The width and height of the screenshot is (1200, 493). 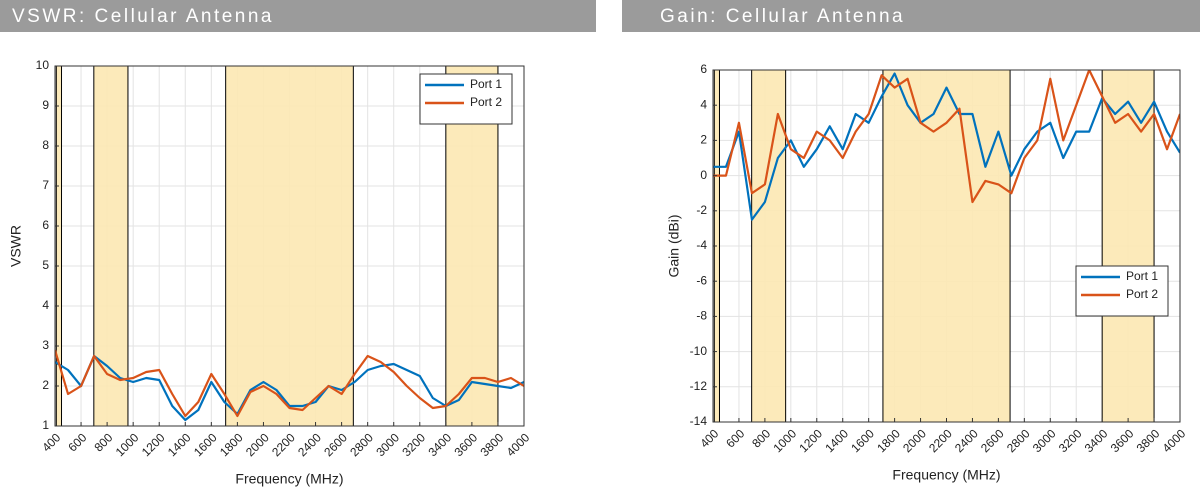 I want to click on y-tick-label: -12, so click(x=699, y=386).